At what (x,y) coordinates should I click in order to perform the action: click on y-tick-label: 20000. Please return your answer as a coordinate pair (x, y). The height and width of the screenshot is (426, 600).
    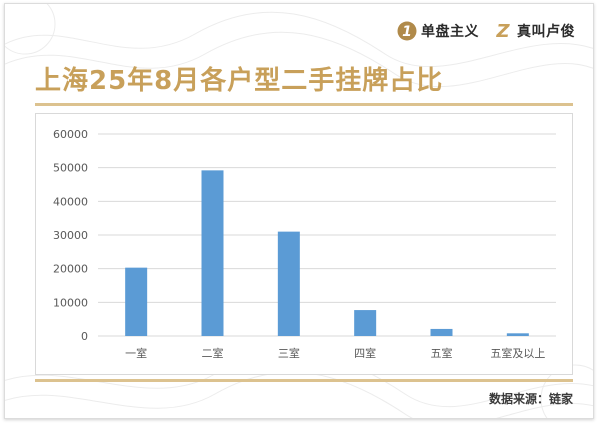
    Looking at the image, I should click on (70, 269).